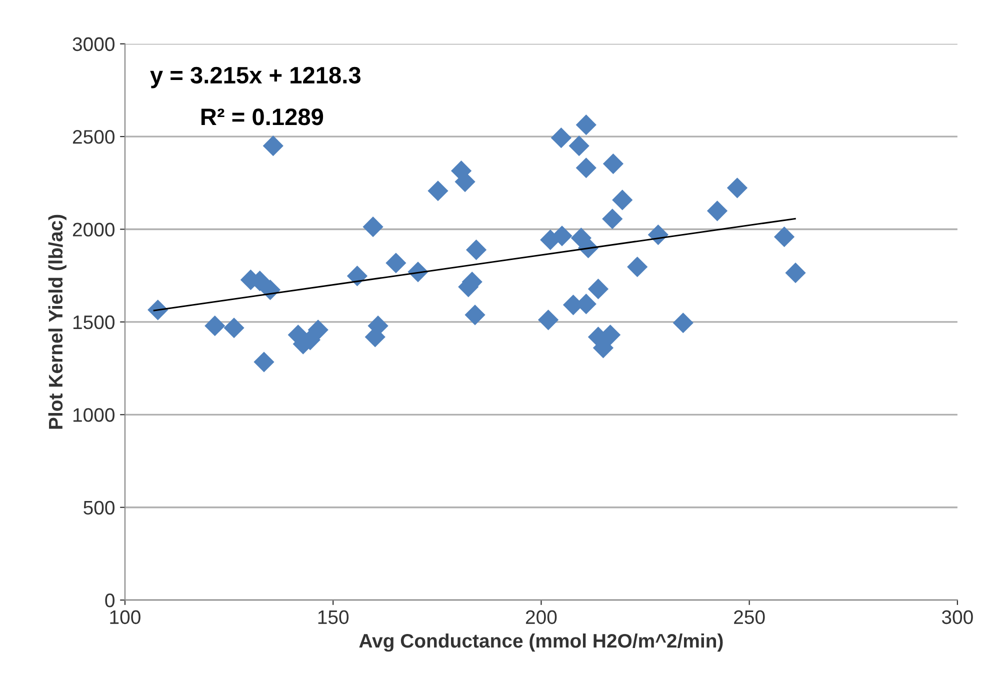  What do you see at coordinates (93, 322) in the screenshot?
I see `y-tick-label: 1500` at bounding box center [93, 322].